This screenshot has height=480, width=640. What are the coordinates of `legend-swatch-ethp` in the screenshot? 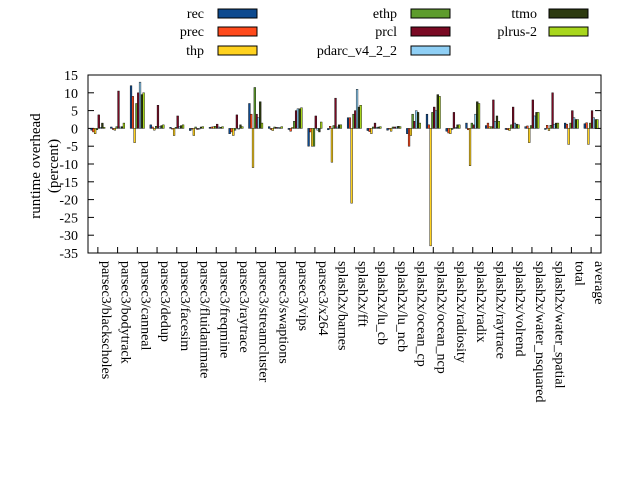 It's located at (430, 13).